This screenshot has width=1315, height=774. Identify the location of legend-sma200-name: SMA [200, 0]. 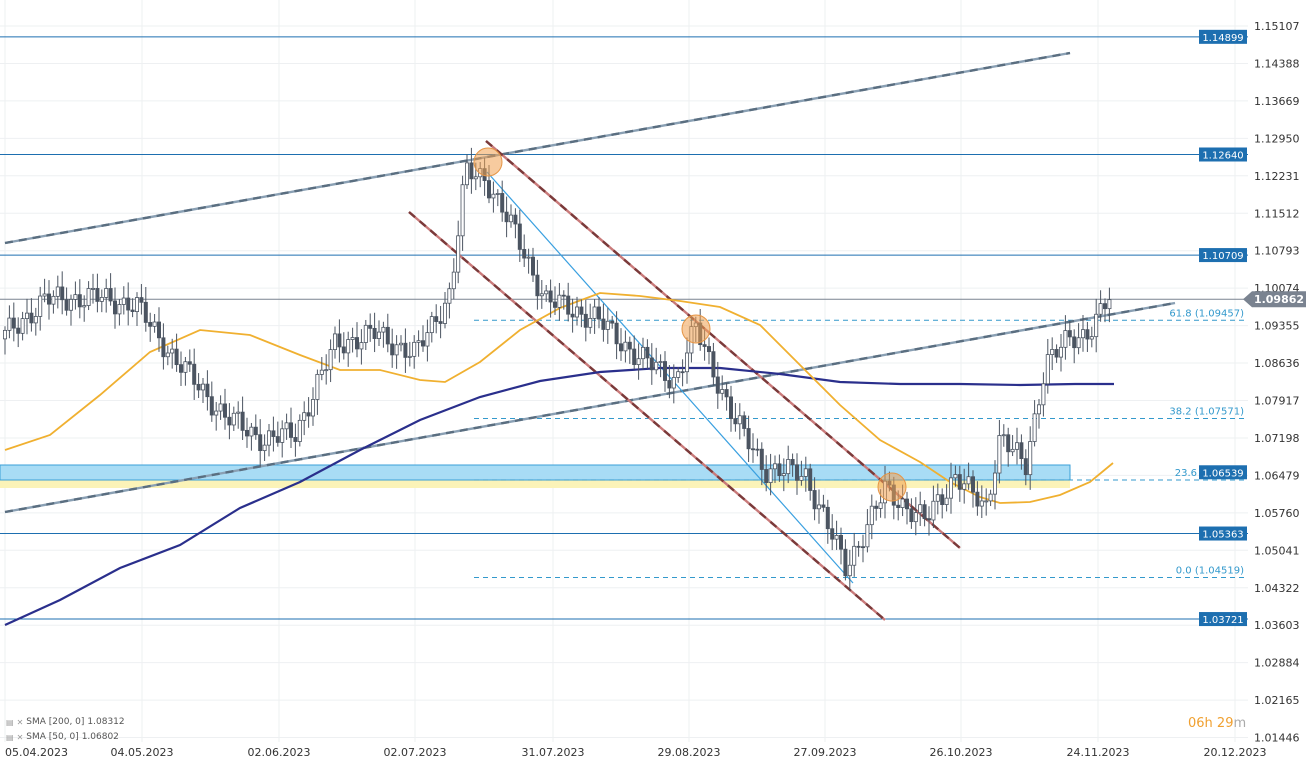
(55, 722).